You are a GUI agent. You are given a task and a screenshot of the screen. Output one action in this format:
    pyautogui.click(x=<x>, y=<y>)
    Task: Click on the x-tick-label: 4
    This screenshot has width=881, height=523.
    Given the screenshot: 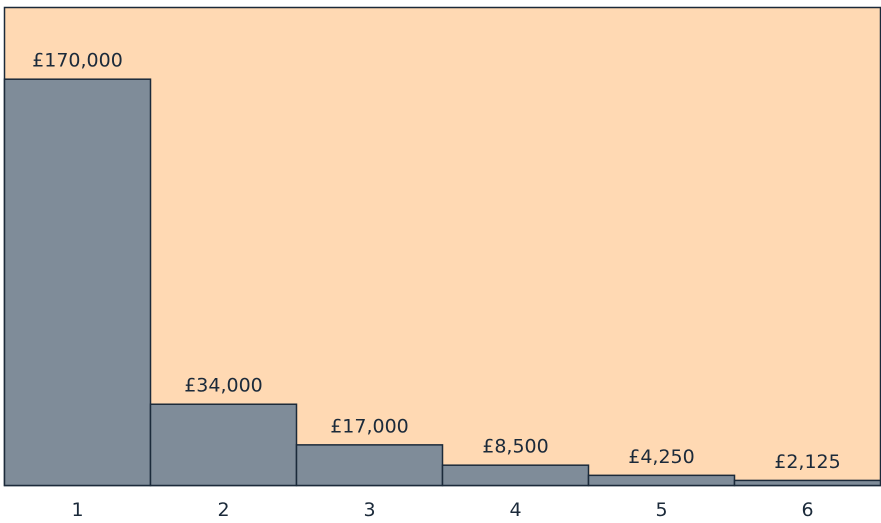 What is the action you would take?
    pyautogui.click(x=515, y=510)
    